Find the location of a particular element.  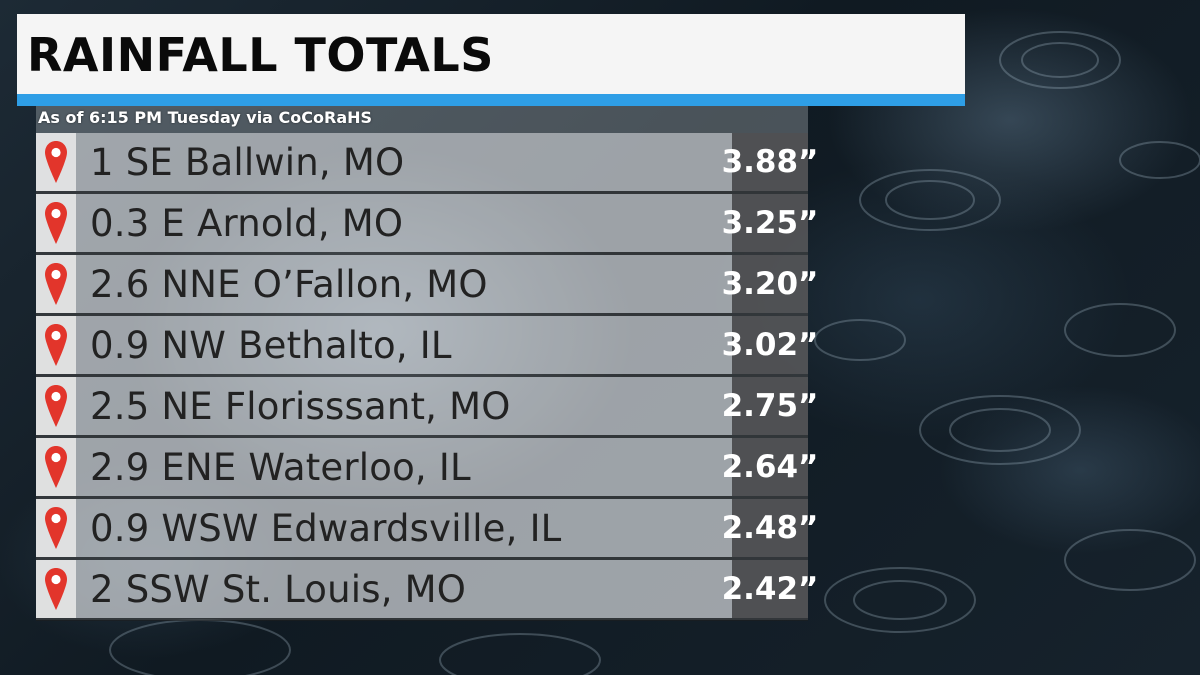

list-item: 0.9 WSW Edwardsville, IL 2.48” is located at coordinates (427, 529).